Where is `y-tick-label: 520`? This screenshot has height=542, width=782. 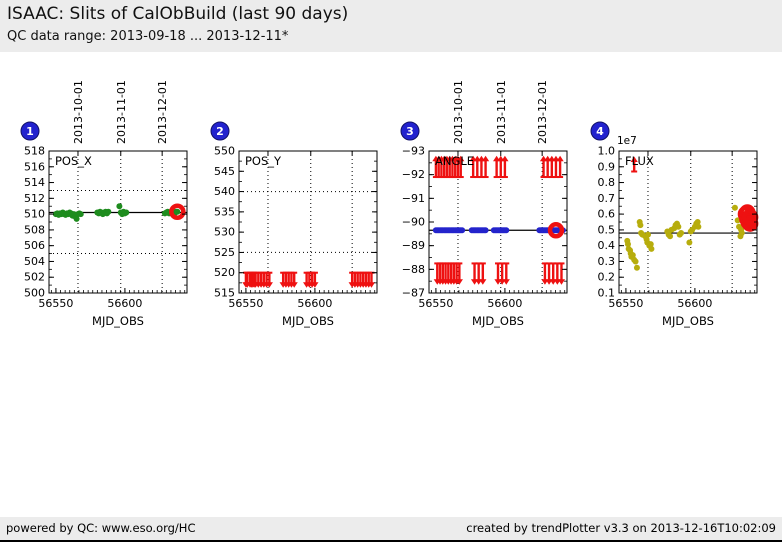
y-tick-label: 520 is located at coordinates (224, 272).